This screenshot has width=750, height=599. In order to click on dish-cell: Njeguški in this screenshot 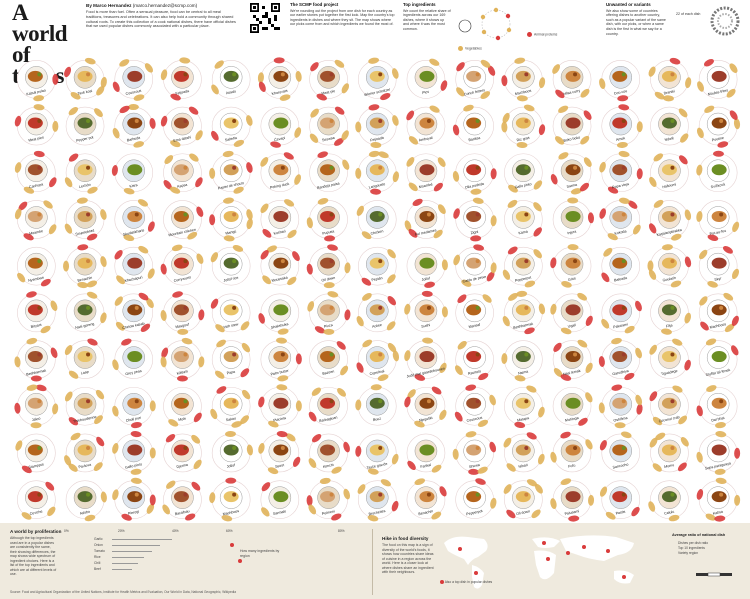, I will do `click(425, 407)`.